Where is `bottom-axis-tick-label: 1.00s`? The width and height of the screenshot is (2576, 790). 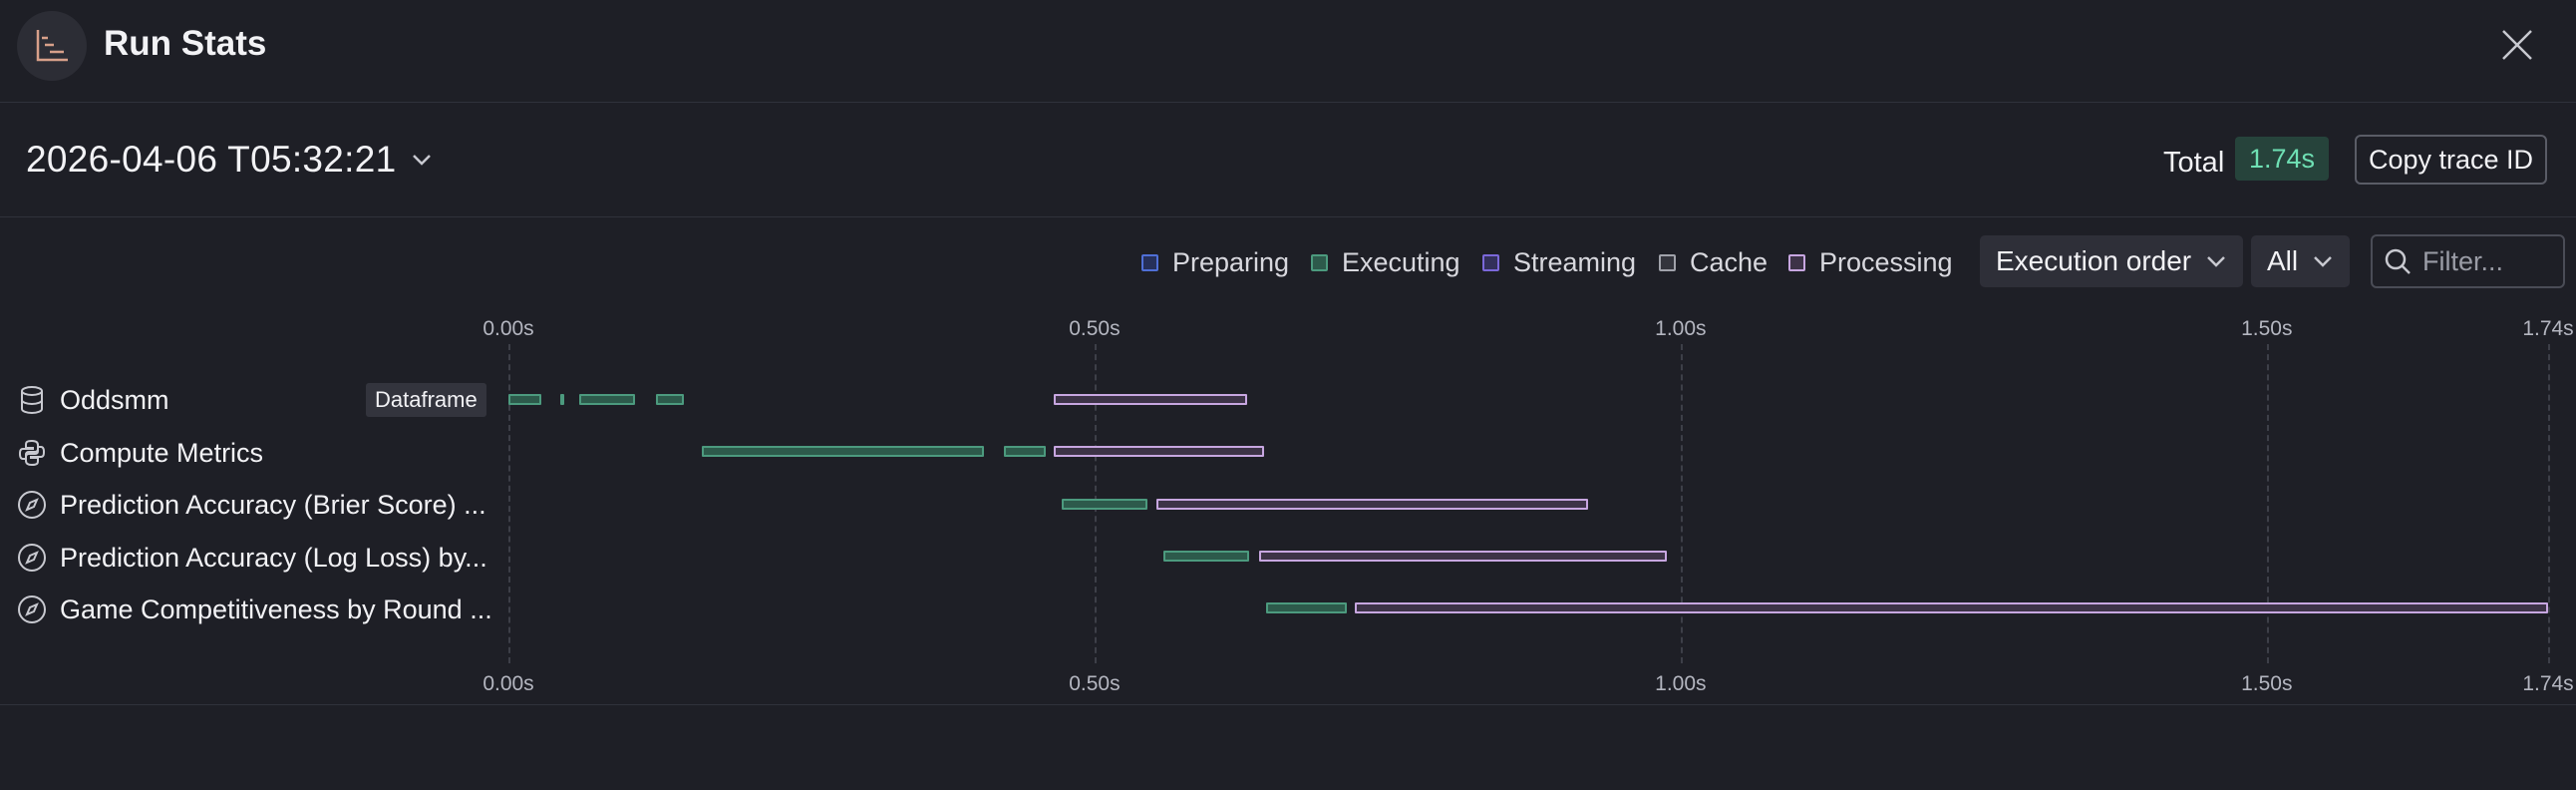
bottom-axis-tick-label: 1.00s is located at coordinates (1681, 683).